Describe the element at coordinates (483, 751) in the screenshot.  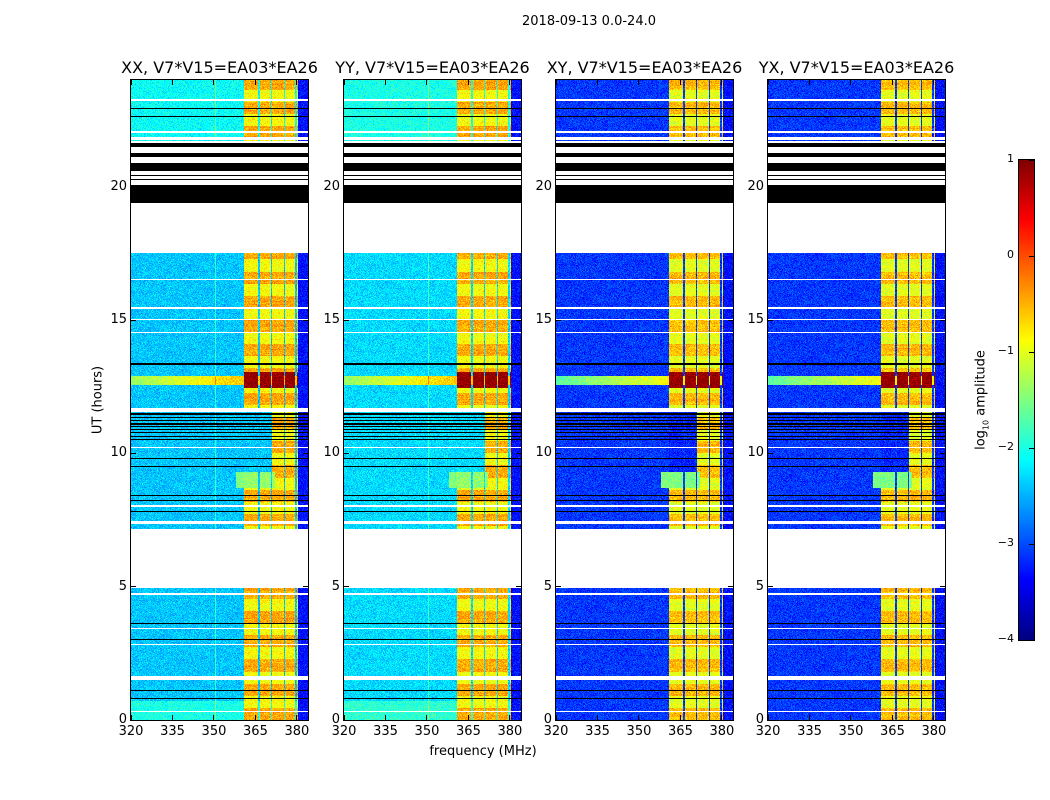
I see `x-axis-label: frequency (MHz)` at that location.